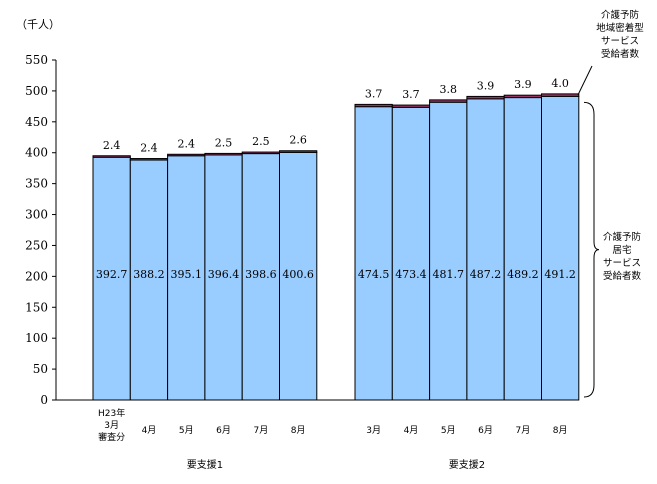 The image size is (657, 484). What do you see at coordinates (449, 274) in the screenshot?
I see `home-value-label: 481.7` at bounding box center [449, 274].